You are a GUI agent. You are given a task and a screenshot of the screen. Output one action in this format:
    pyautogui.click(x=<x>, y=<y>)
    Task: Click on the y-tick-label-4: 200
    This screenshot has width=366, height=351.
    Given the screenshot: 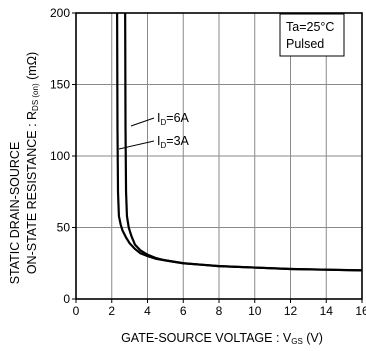 What is the action you would take?
    pyautogui.click(x=60, y=13)
    